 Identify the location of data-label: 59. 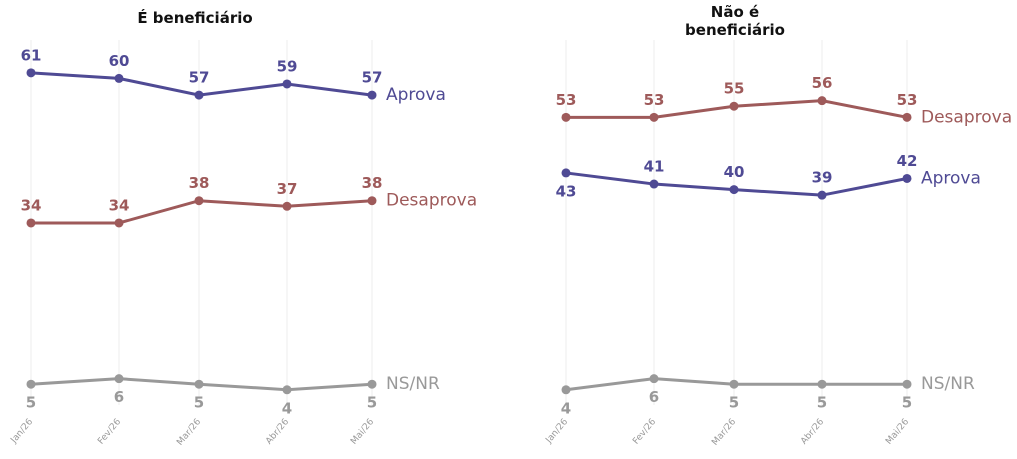
(287, 66).